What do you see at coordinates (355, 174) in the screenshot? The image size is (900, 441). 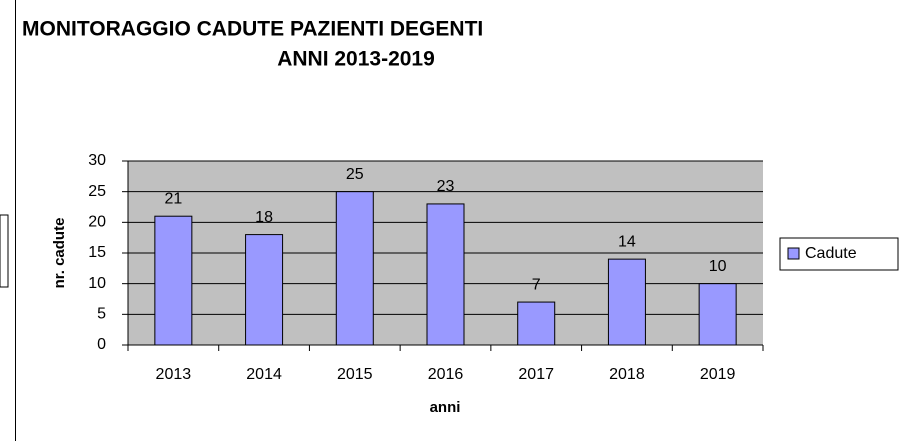 I see `value-label: 25` at bounding box center [355, 174].